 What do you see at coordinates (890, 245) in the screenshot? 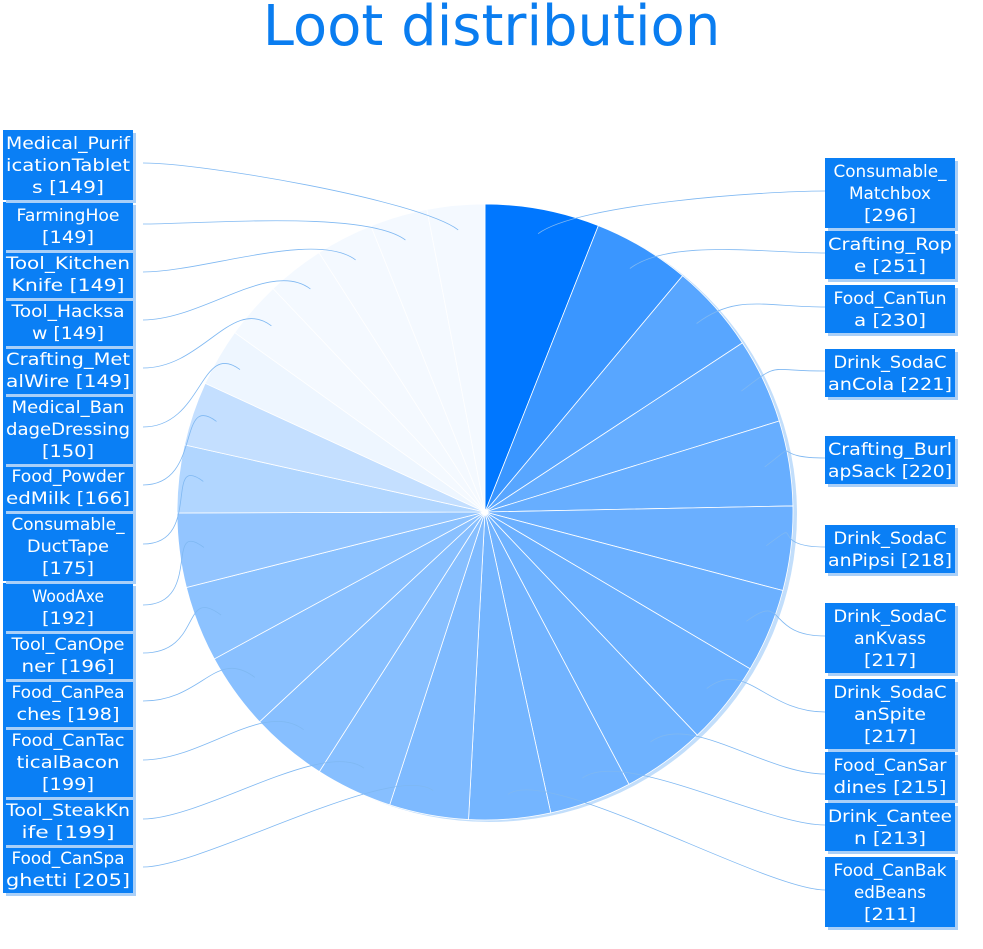
I see `label-text-line: Crafting_Rop` at bounding box center [890, 245].